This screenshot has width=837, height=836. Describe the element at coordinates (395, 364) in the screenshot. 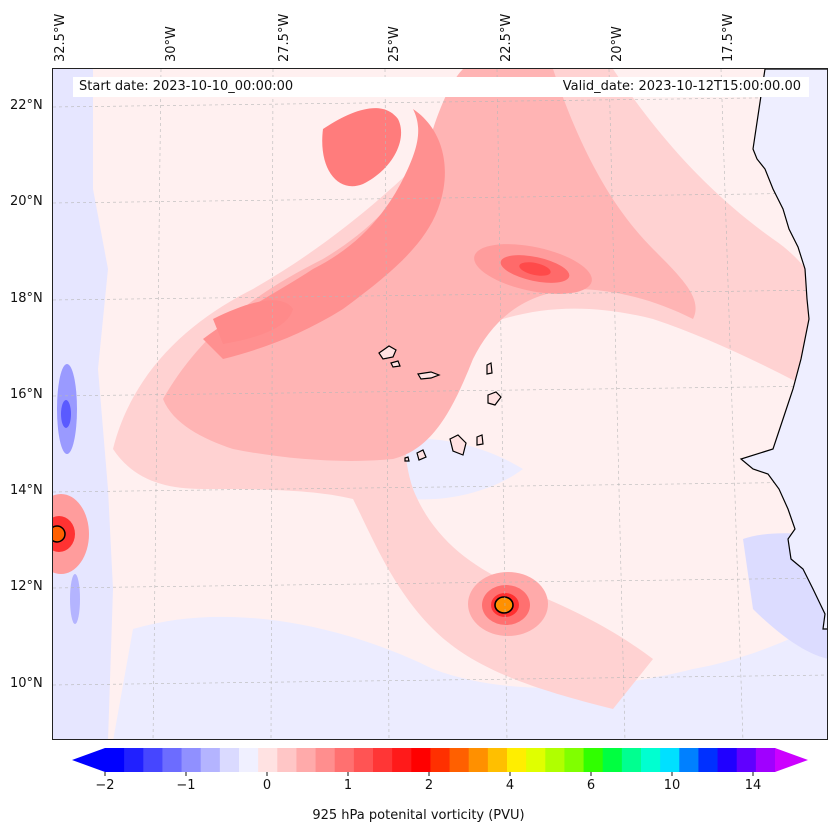

I see `island-sao-vicente` at that location.